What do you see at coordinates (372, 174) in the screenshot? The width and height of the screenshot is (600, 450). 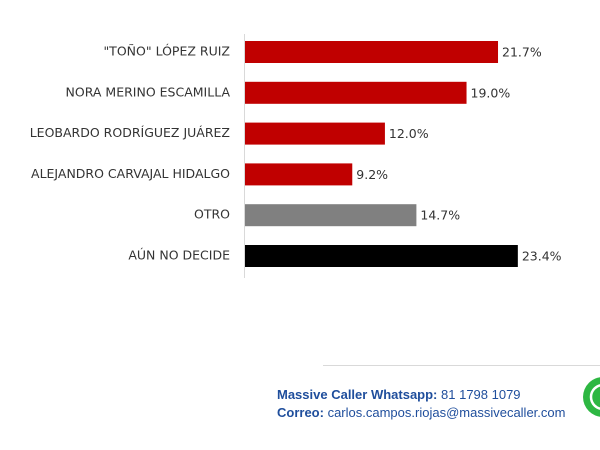 I see `value-label: 9.2%` at bounding box center [372, 174].